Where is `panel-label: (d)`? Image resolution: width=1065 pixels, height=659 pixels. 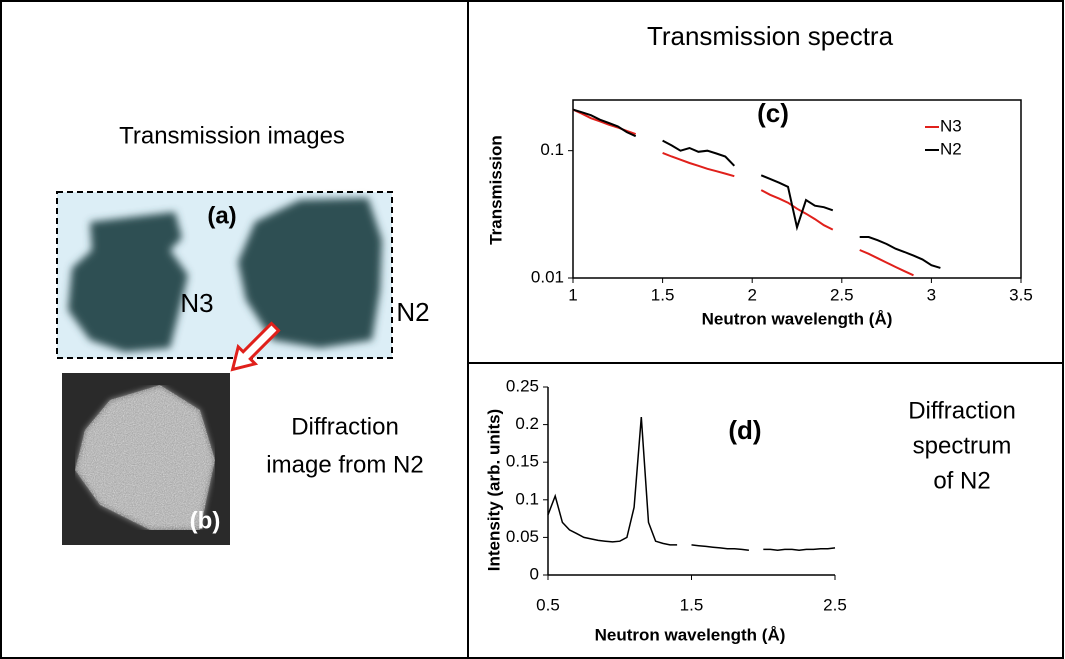
panel-label: (d) is located at coordinates (744, 430).